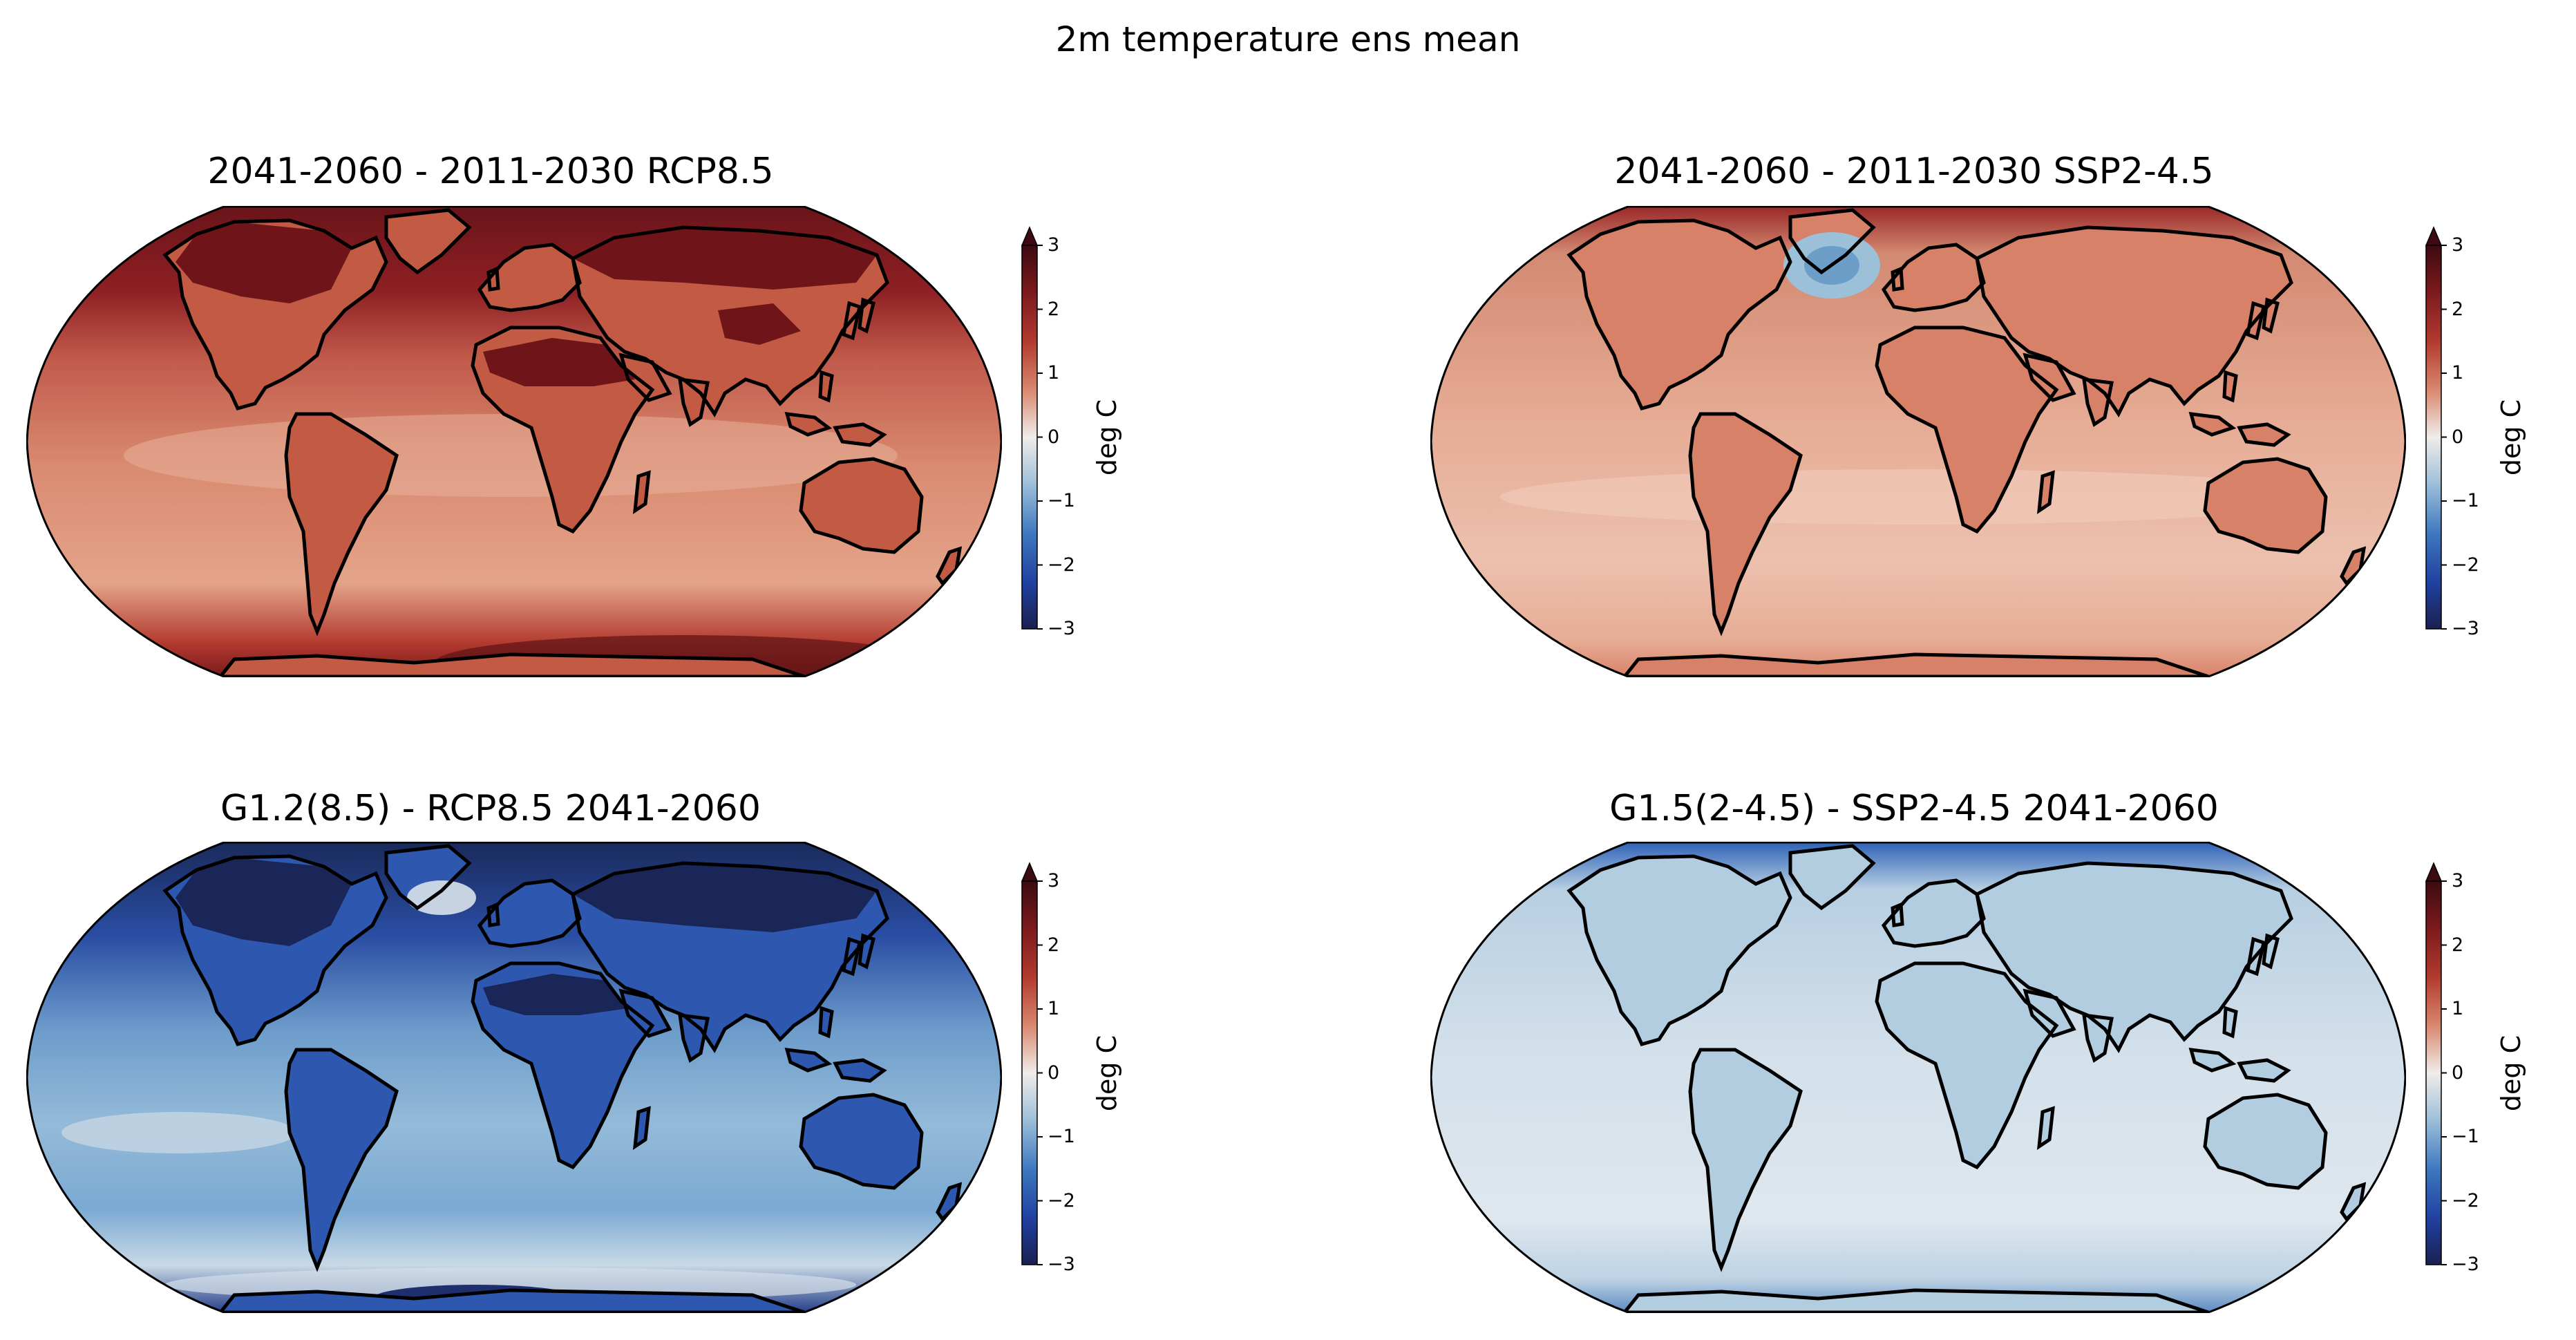 This screenshot has height=1340, width=2576. What do you see at coordinates (1914, 809) in the screenshot?
I see `panel-title-4: G1.5(2-4.5) - SSP2-4.5 2041-2060` at bounding box center [1914, 809].